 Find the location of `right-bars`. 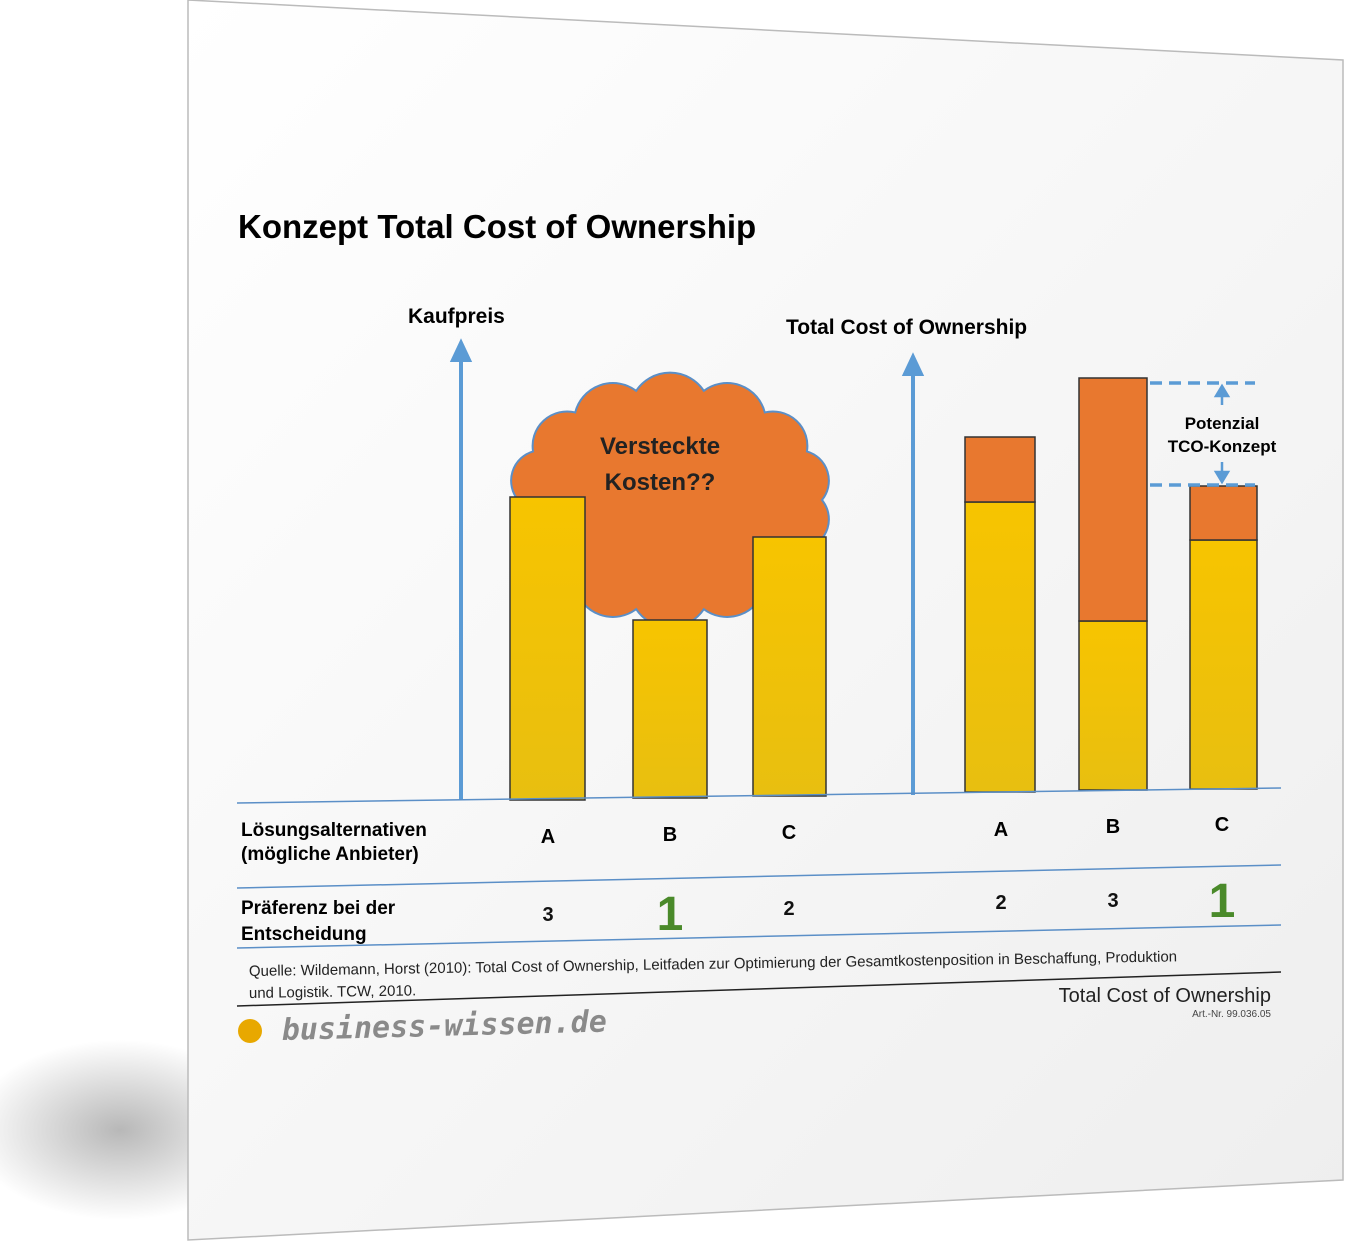

right-bars is located at coordinates (1111, 585).